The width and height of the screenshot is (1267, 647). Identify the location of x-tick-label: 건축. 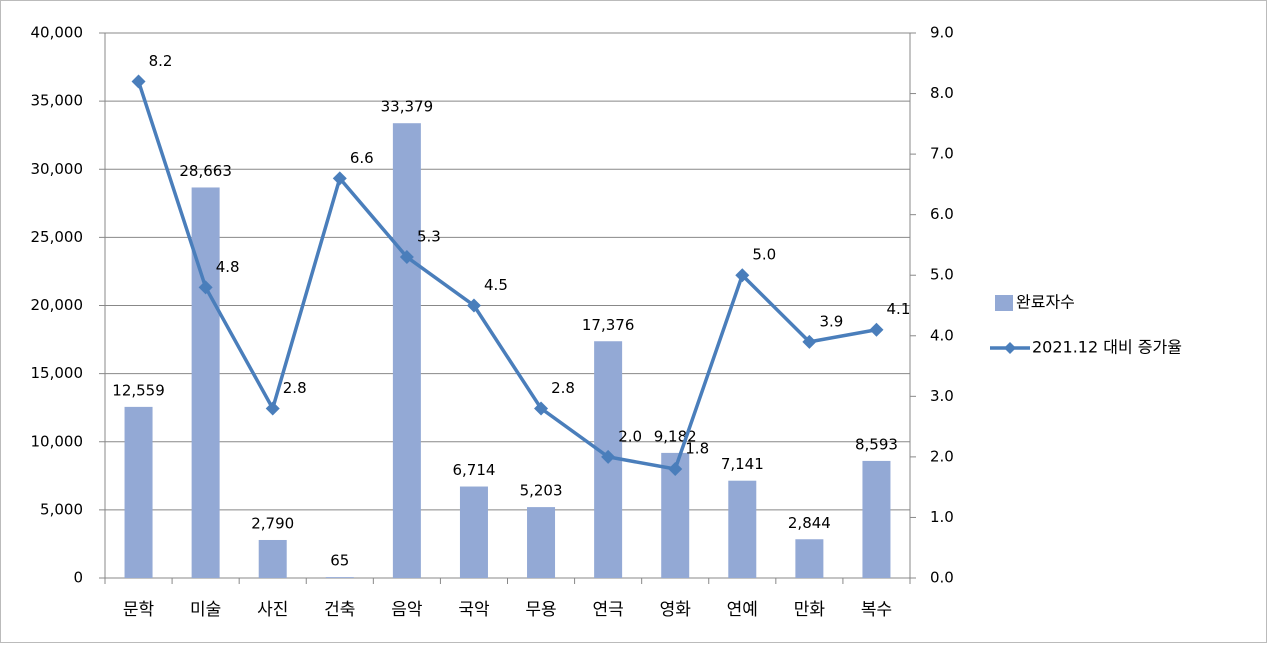
(339, 610).